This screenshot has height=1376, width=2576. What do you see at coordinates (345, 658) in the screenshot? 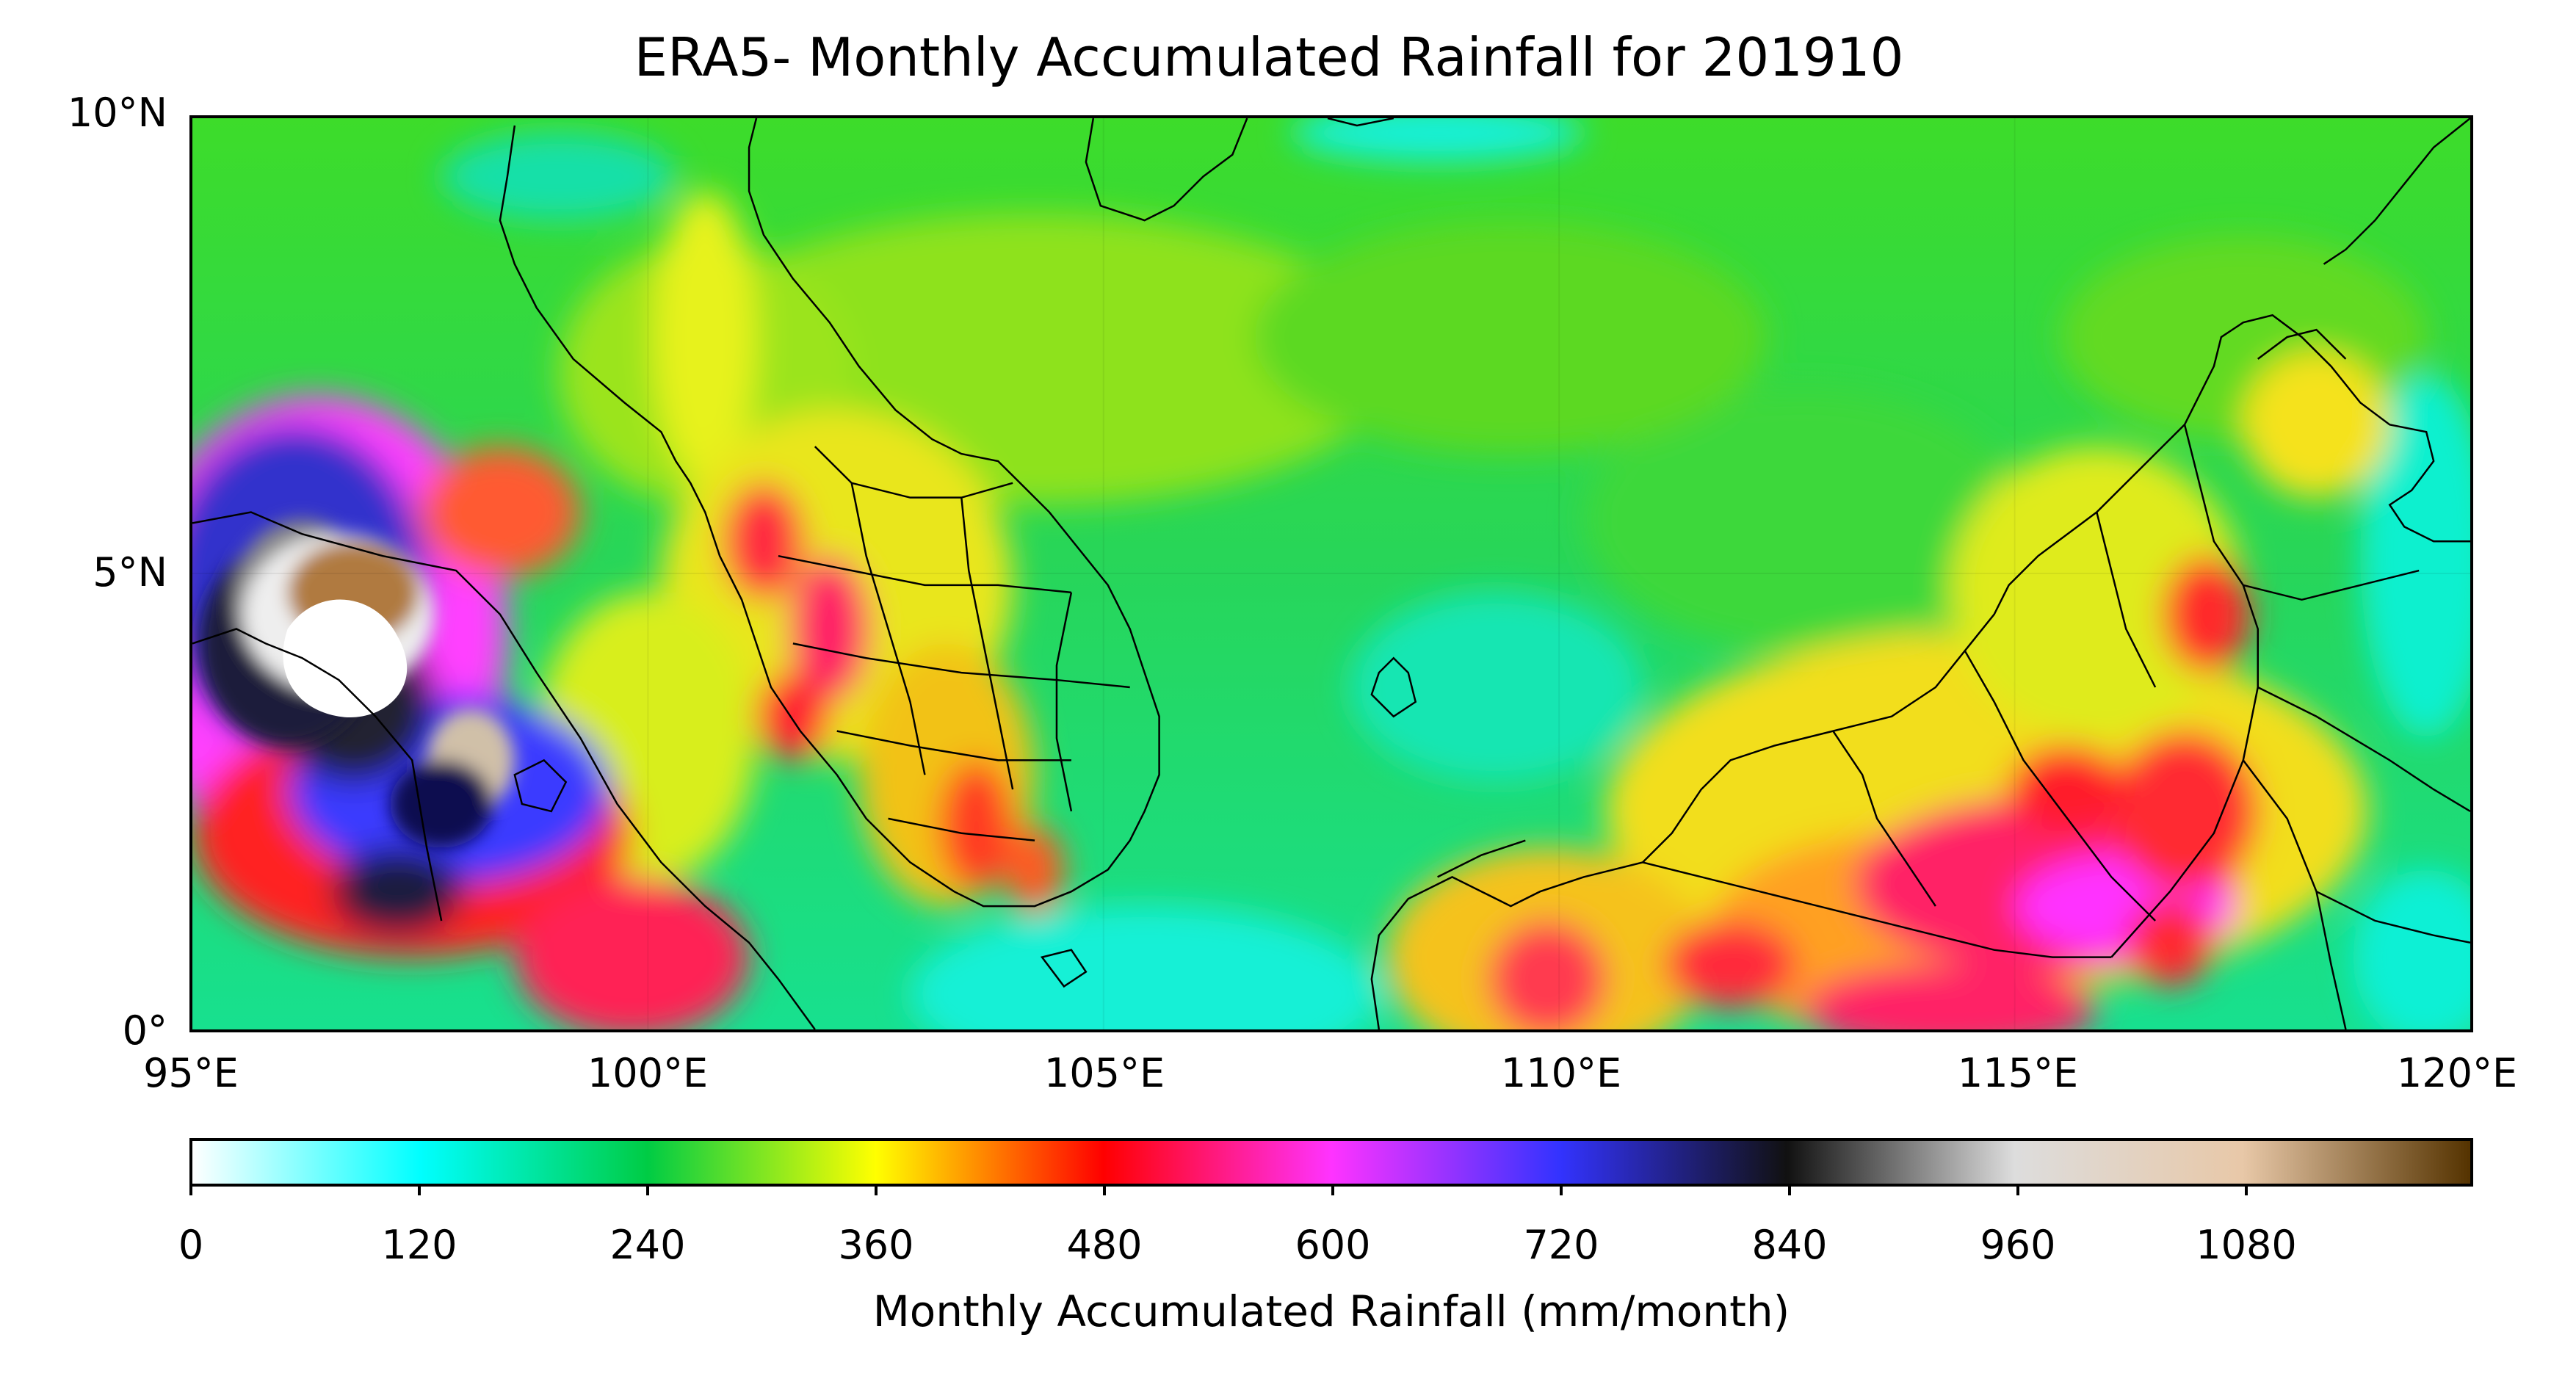
I see `rainfall-peak-area` at bounding box center [345, 658].